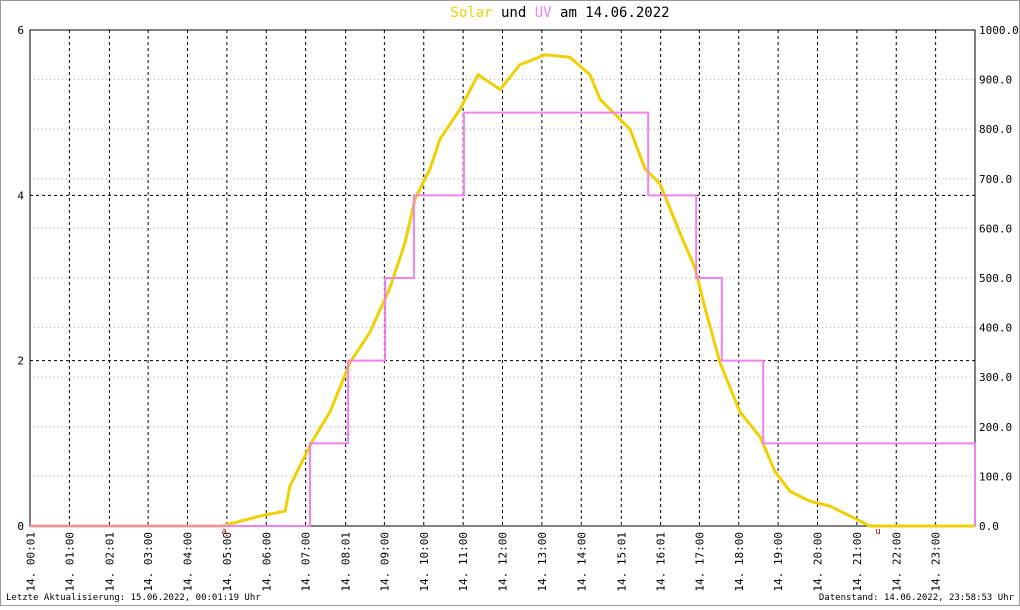 The width and height of the screenshot is (1020, 610). What do you see at coordinates (877, 532) in the screenshot?
I see `annotation: u` at bounding box center [877, 532].